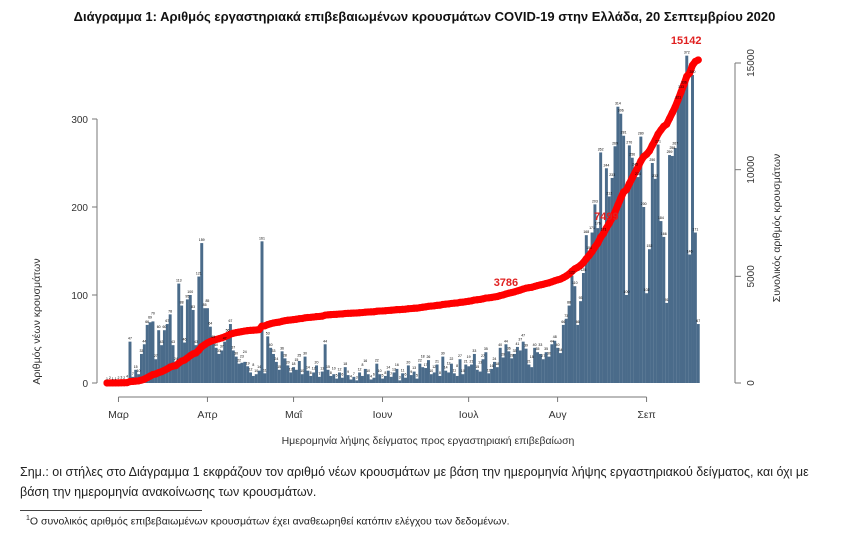  I want to click on bar-value-label: 34, so click(561, 350).